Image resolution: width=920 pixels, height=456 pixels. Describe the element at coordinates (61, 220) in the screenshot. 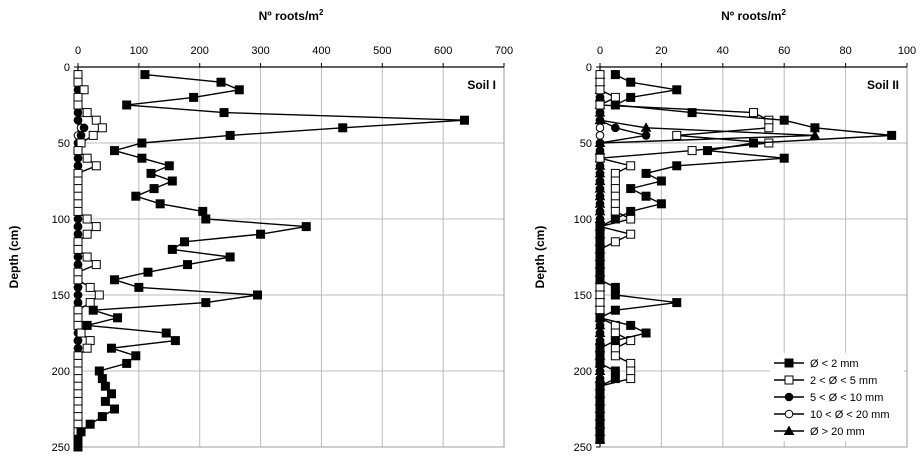

I see `y-tick-label: 100` at that location.